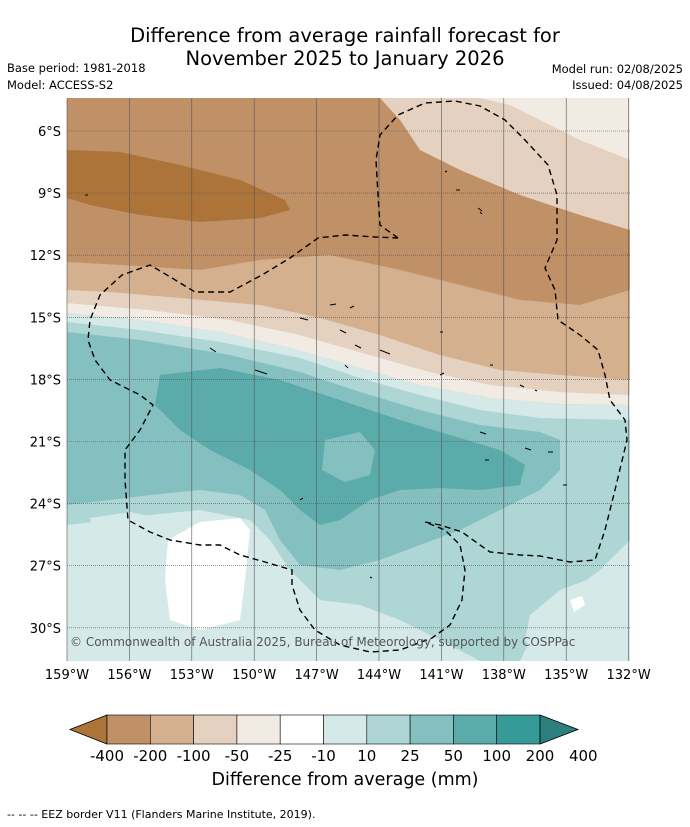  Describe the element at coordinates (559, 729) in the screenshot. I see `colorbar-arrow-right` at that location.